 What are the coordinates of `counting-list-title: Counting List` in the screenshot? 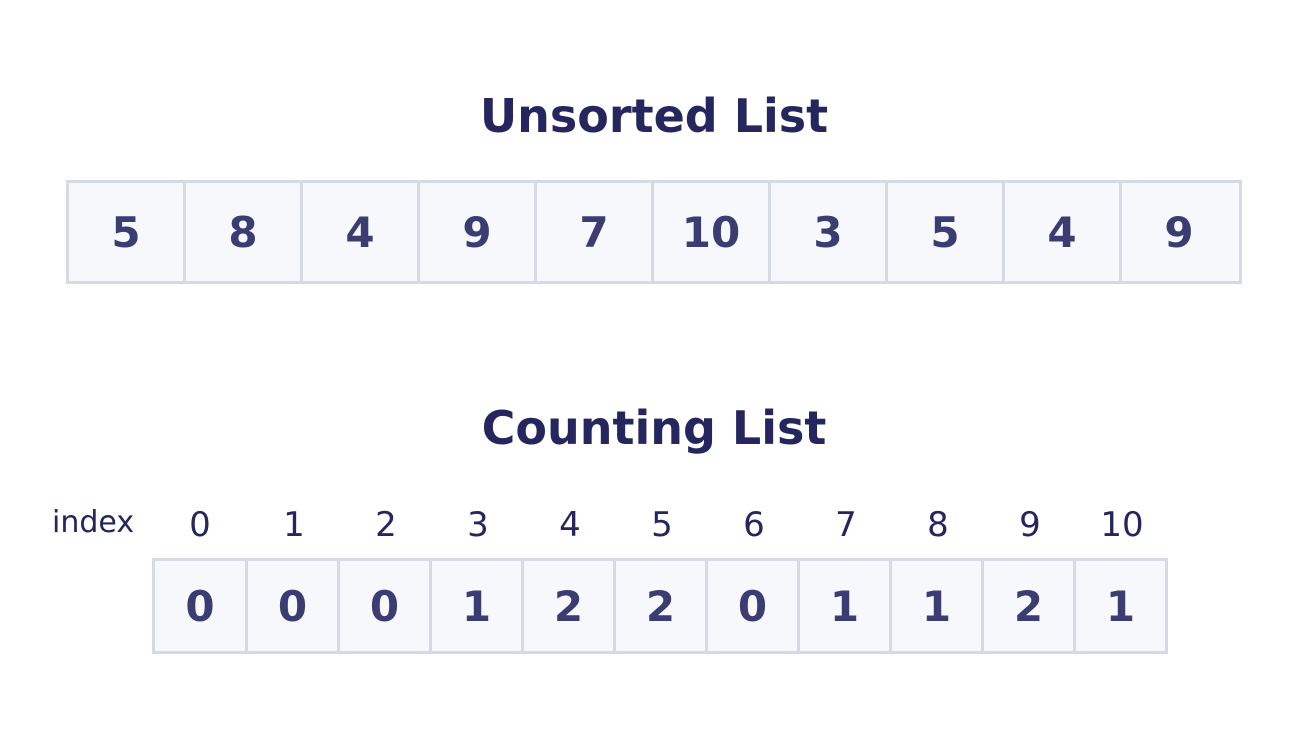 It's located at (654, 428).